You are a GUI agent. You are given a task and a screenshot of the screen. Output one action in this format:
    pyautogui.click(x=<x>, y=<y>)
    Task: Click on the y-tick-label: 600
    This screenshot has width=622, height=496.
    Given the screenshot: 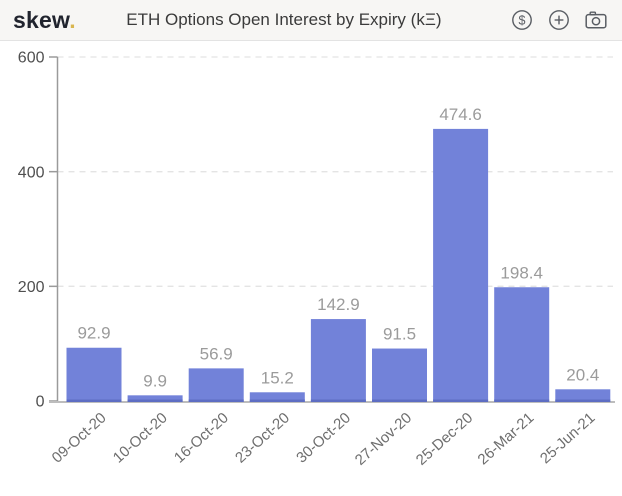 What is the action you would take?
    pyautogui.click(x=31, y=58)
    